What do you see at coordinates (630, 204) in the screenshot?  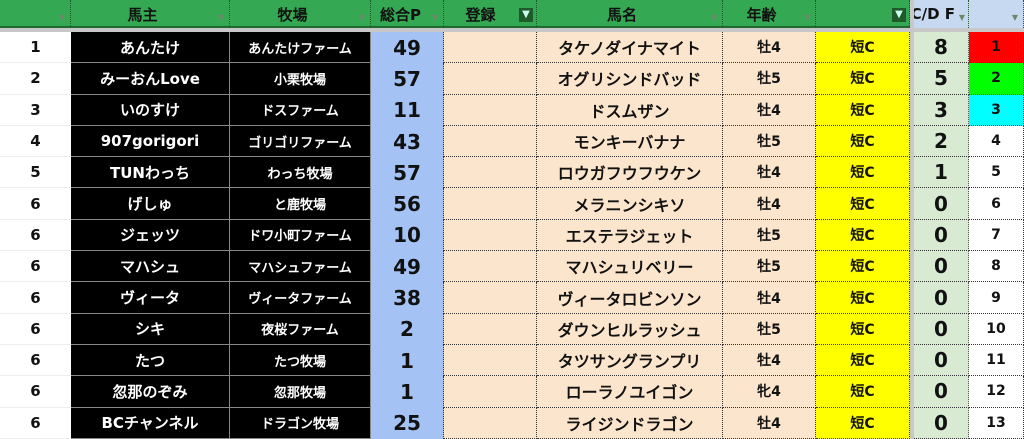 I see `cell-horse: メラニンシキソ` at bounding box center [630, 204].